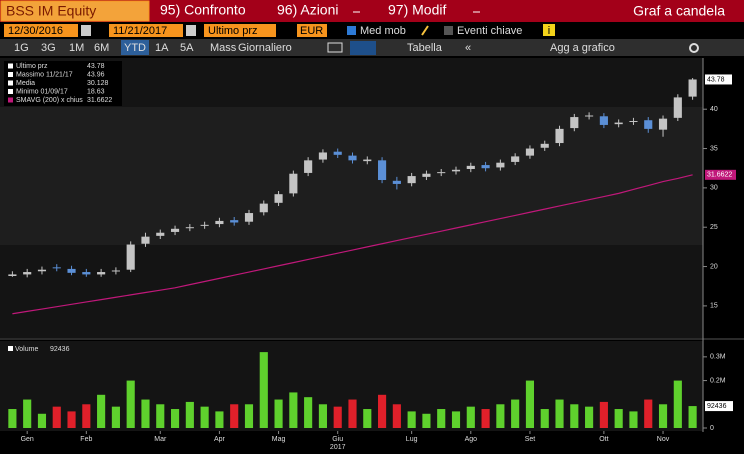  I want to click on y-tick-label: 0.2M, so click(718, 380).